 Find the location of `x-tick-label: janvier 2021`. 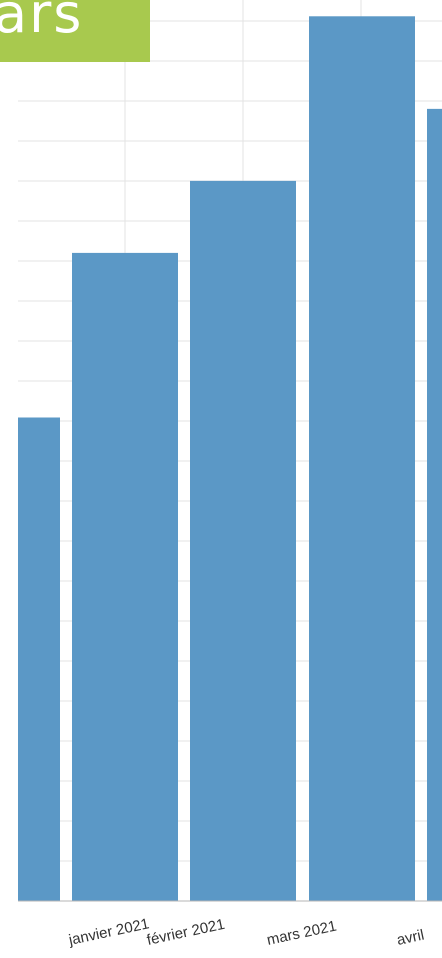

x-tick-label: janvier 2021 is located at coordinates (108, 932).